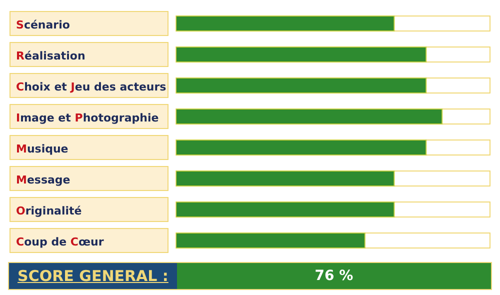  I want to click on text: 76 %, so click(334, 276).